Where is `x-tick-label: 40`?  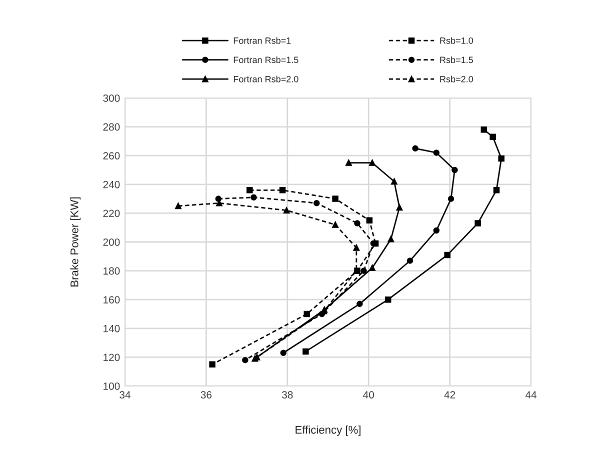 x-tick-label: 40 is located at coordinates (368, 395).